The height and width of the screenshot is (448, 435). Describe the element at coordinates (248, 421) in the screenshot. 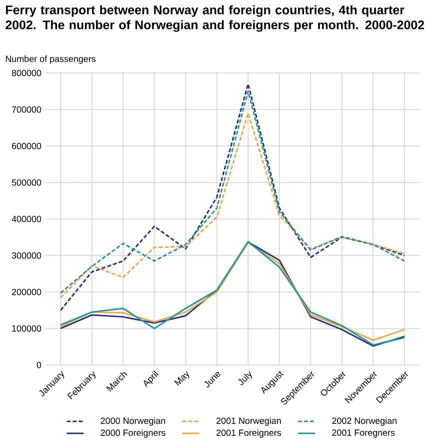

I see `legend-label: 2001 Norwegian` at that location.